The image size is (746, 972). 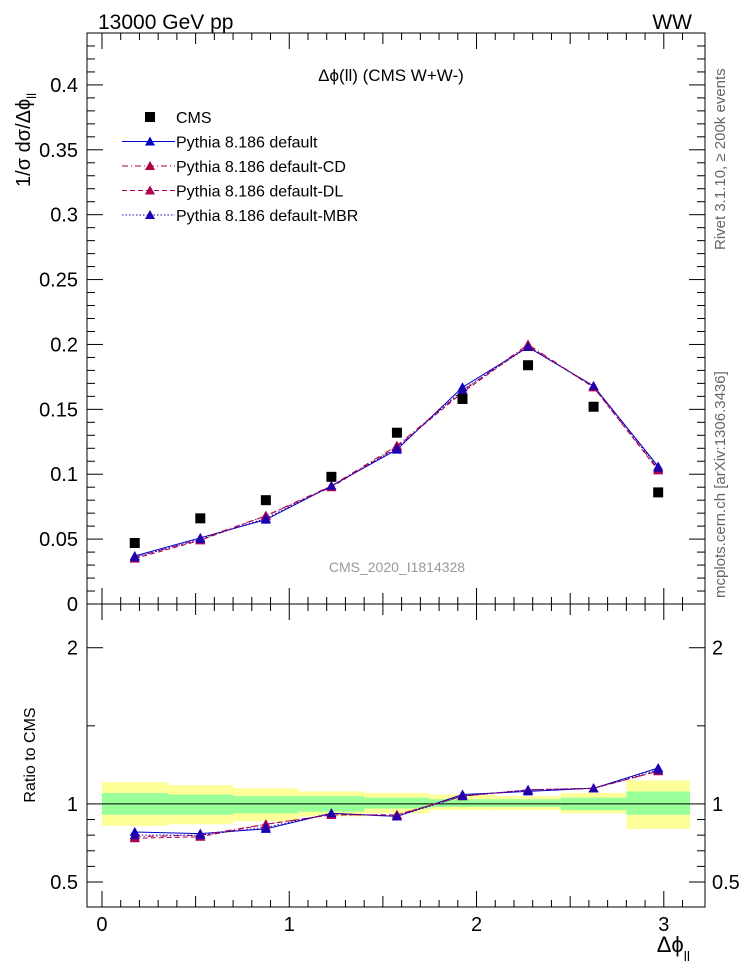 What do you see at coordinates (58, 151) in the screenshot?
I see `y-tick-label: 0.35` at bounding box center [58, 151].